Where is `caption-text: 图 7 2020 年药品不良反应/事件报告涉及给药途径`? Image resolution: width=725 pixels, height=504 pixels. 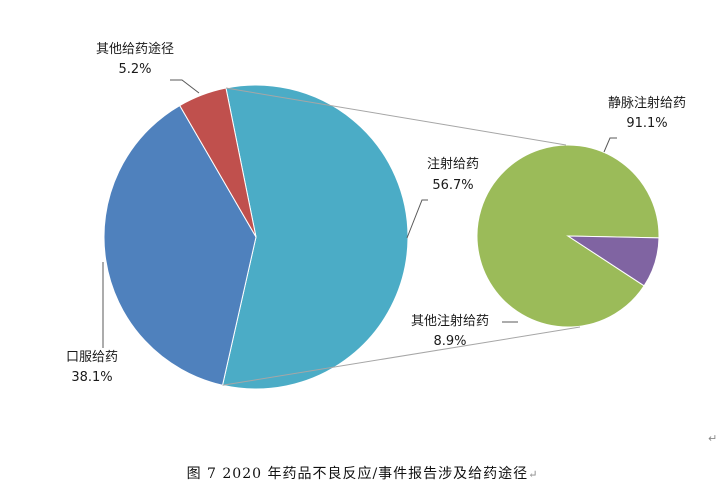
caption-text: 图 7 2020 年药品不良反应/事件报告涉及给药途径 is located at coordinates (357, 474).